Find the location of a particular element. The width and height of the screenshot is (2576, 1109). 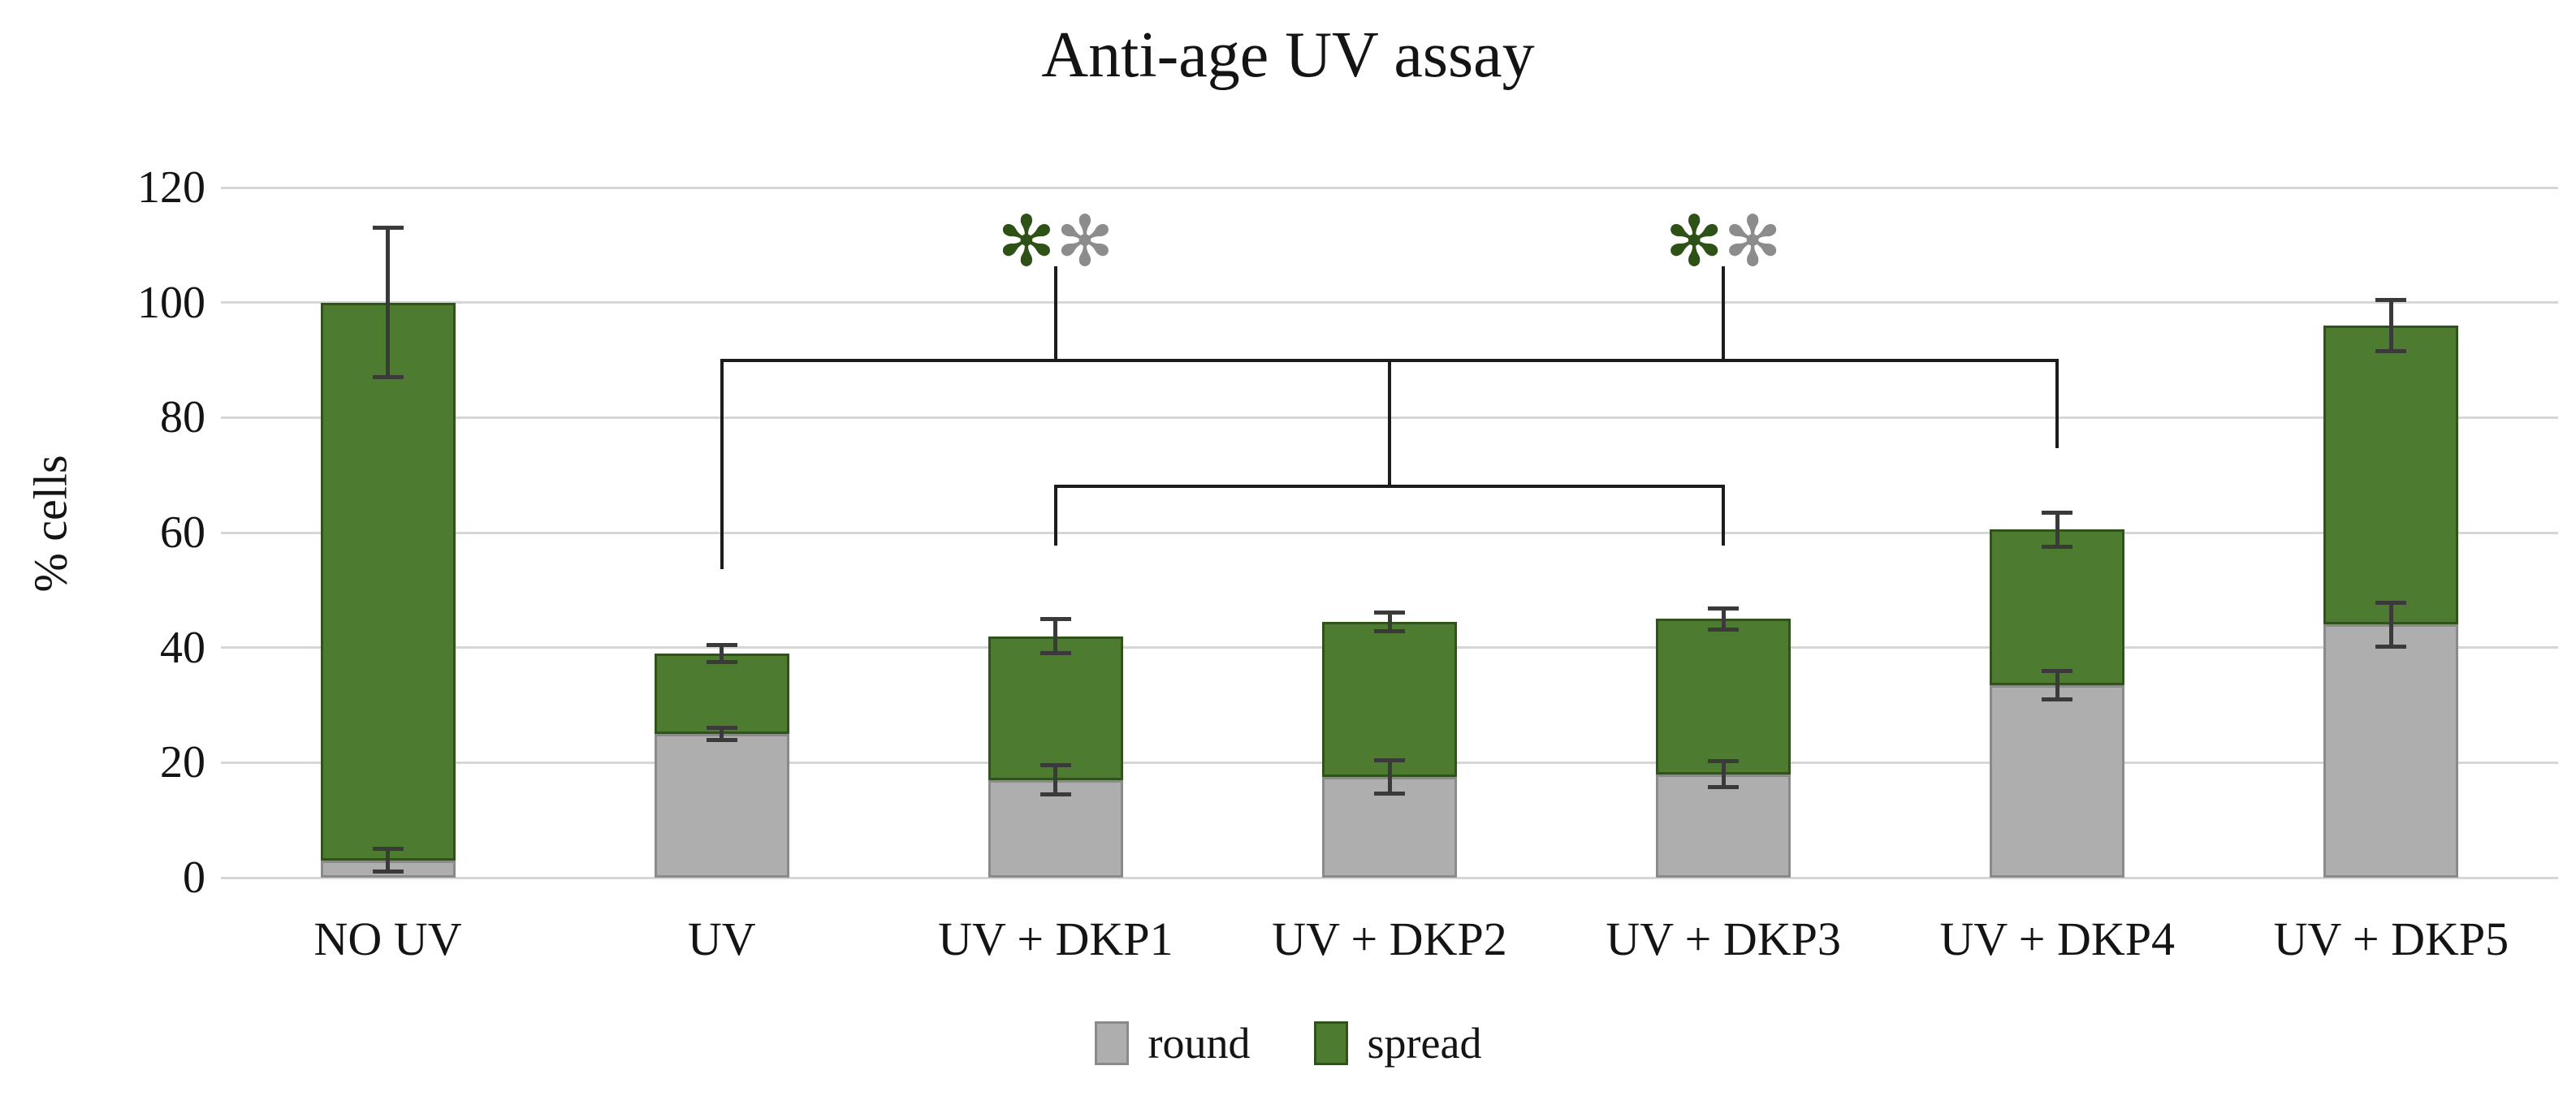

y-tick-label: 100 is located at coordinates (171, 302).